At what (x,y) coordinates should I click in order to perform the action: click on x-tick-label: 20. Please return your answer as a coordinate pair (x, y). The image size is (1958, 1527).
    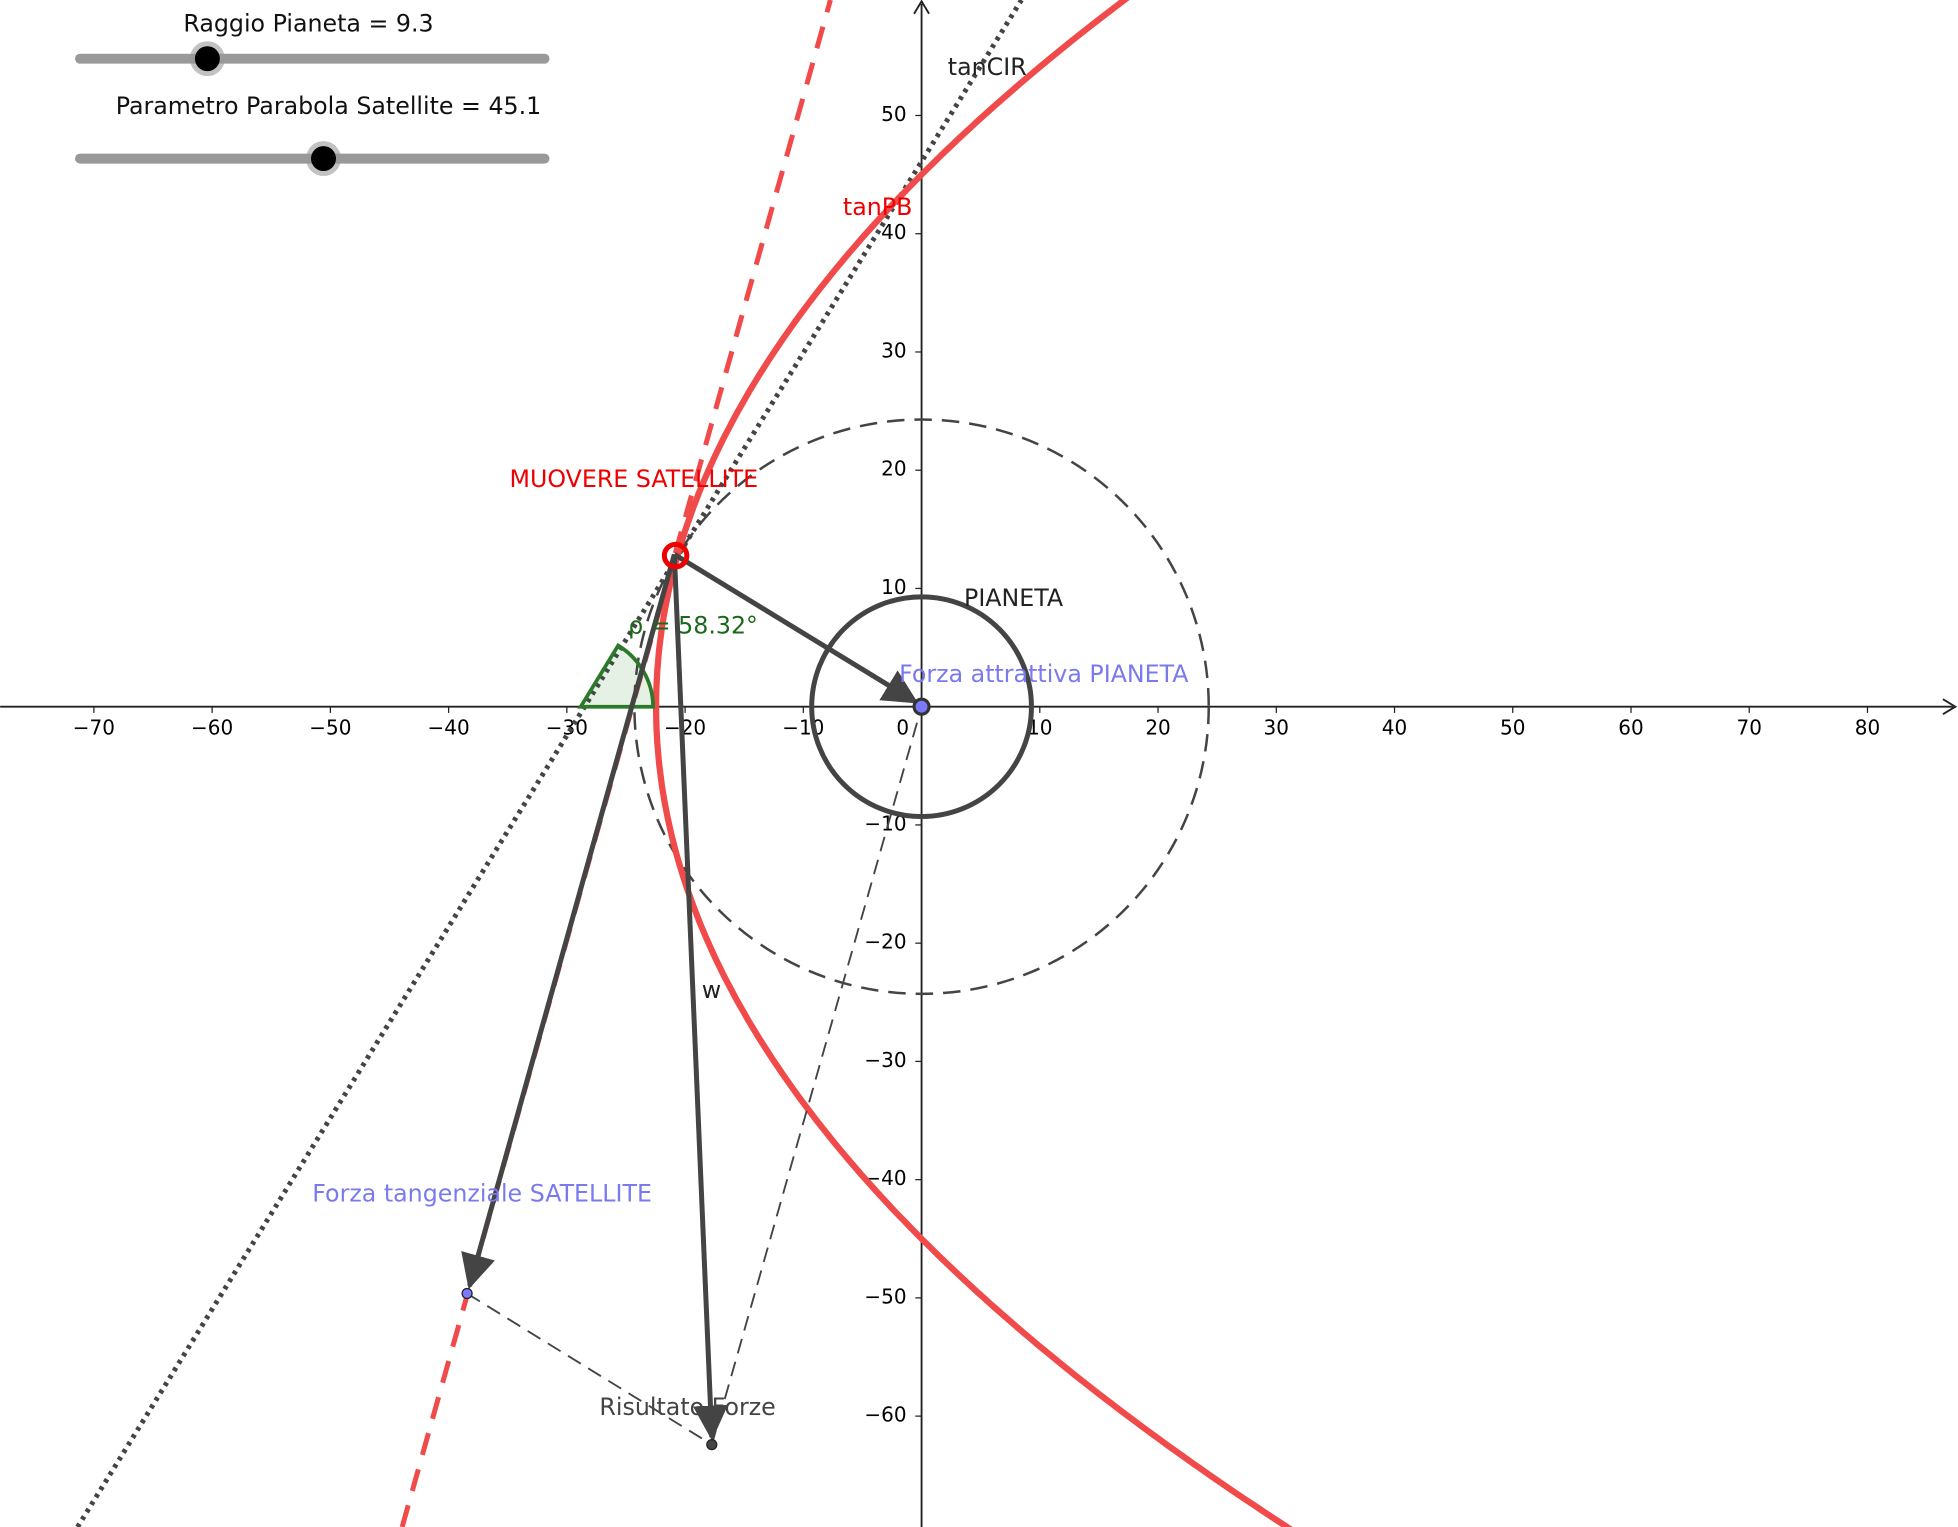
    Looking at the image, I should click on (1157, 728).